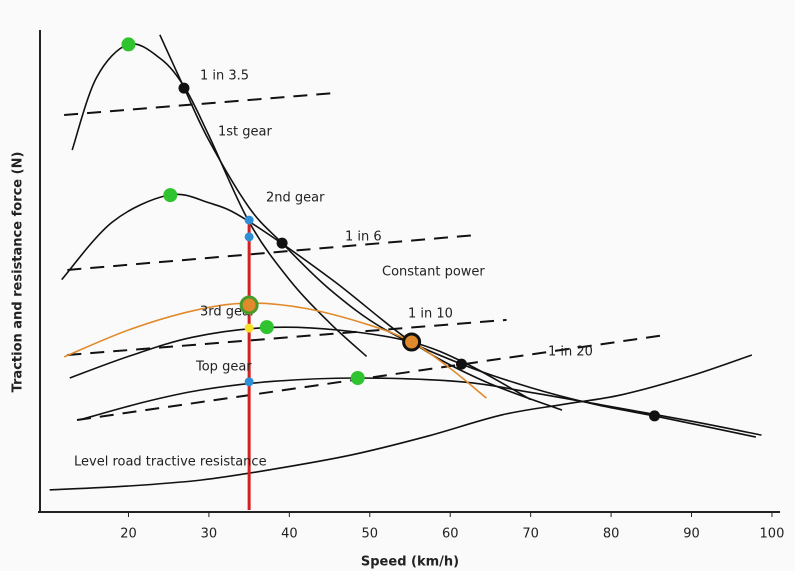 This screenshot has width=795, height=575. What do you see at coordinates (691, 534) in the screenshot?
I see `x-tick-label: 90` at bounding box center [691, 534].